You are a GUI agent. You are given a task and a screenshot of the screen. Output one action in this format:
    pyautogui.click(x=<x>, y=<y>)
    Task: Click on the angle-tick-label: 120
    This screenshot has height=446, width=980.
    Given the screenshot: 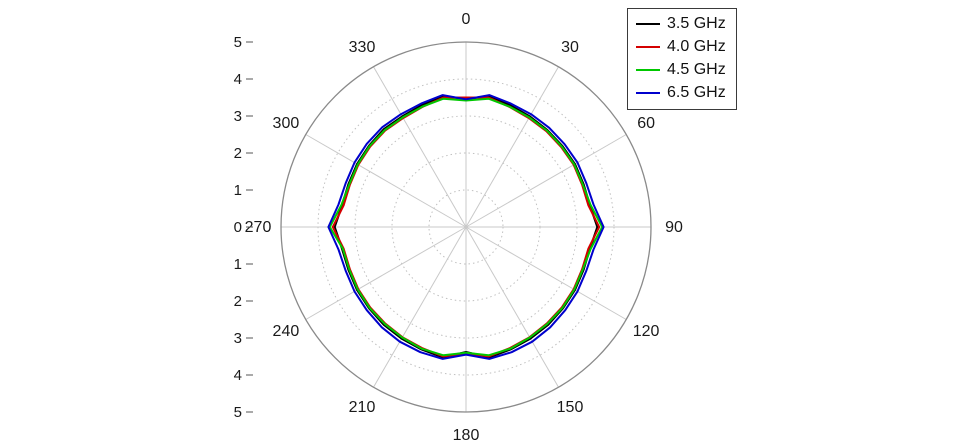 What is the action you would take?
    pyautogui.click(x=646, y=331)
    